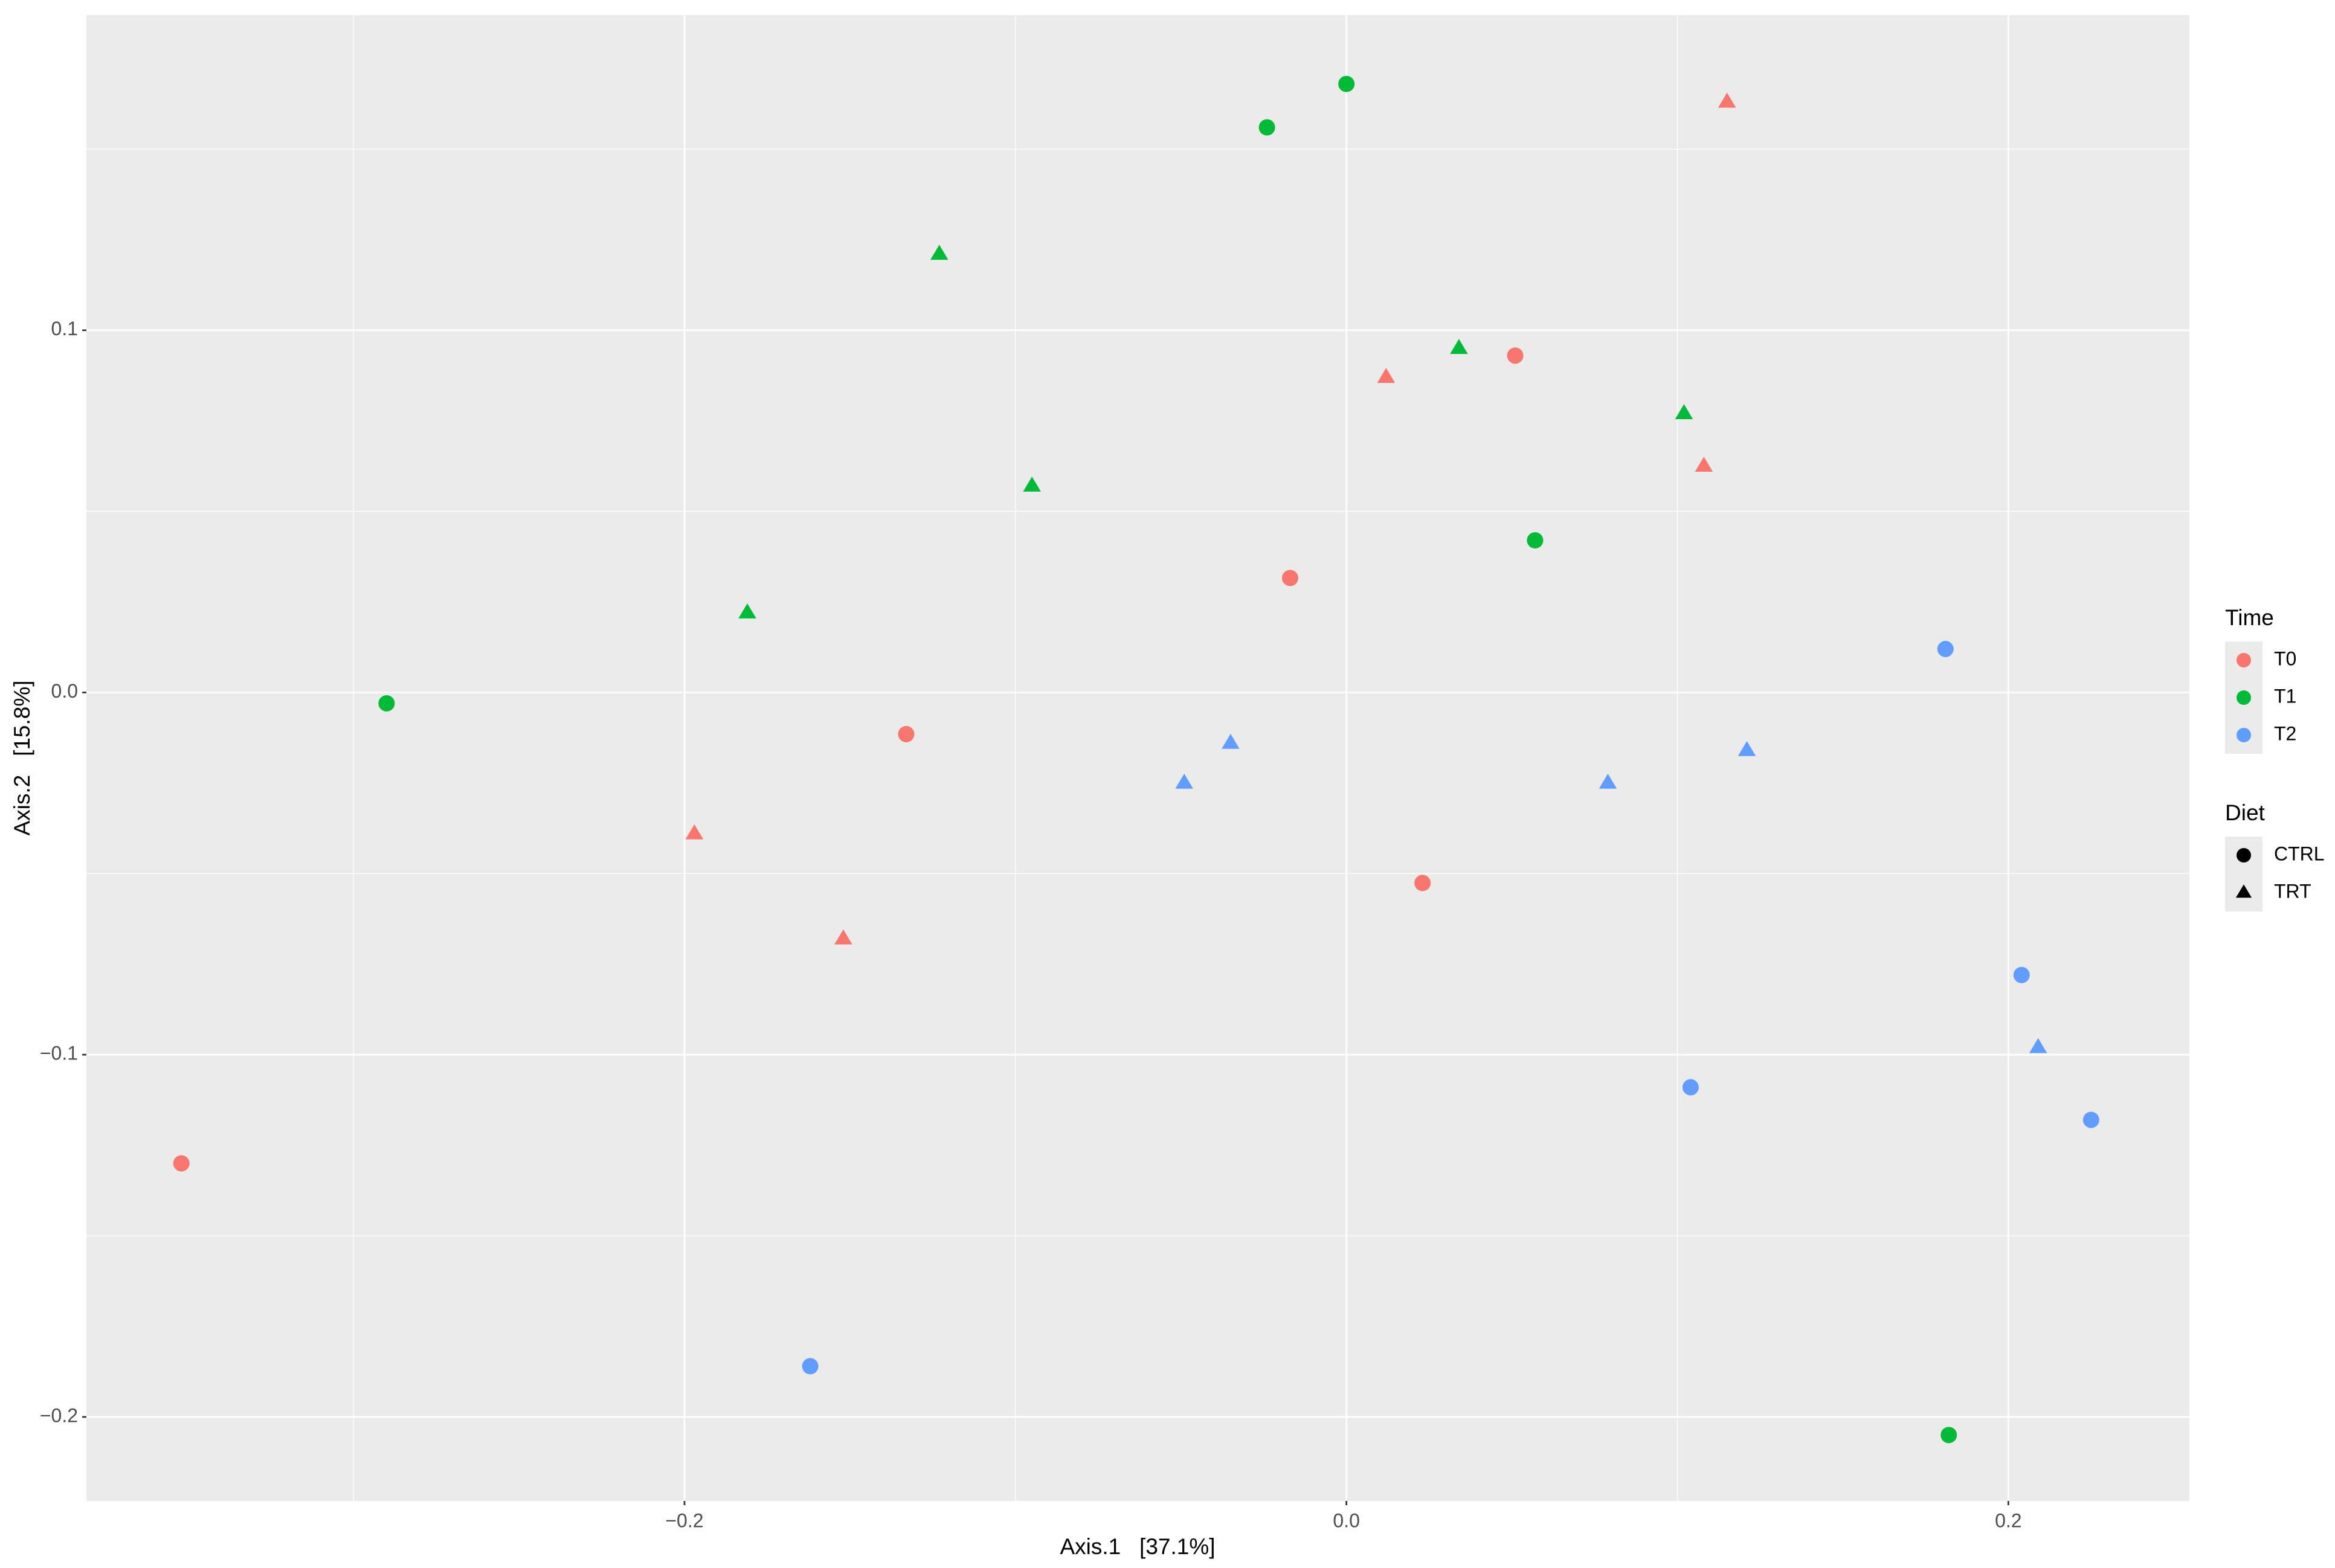 Image resolution: width=2335 pixels, height=1568 pixels. What do you see at coordinates (2285, 658) in the screenshot?
I see `legend-label: T0` at bounding box center [2285, 658].